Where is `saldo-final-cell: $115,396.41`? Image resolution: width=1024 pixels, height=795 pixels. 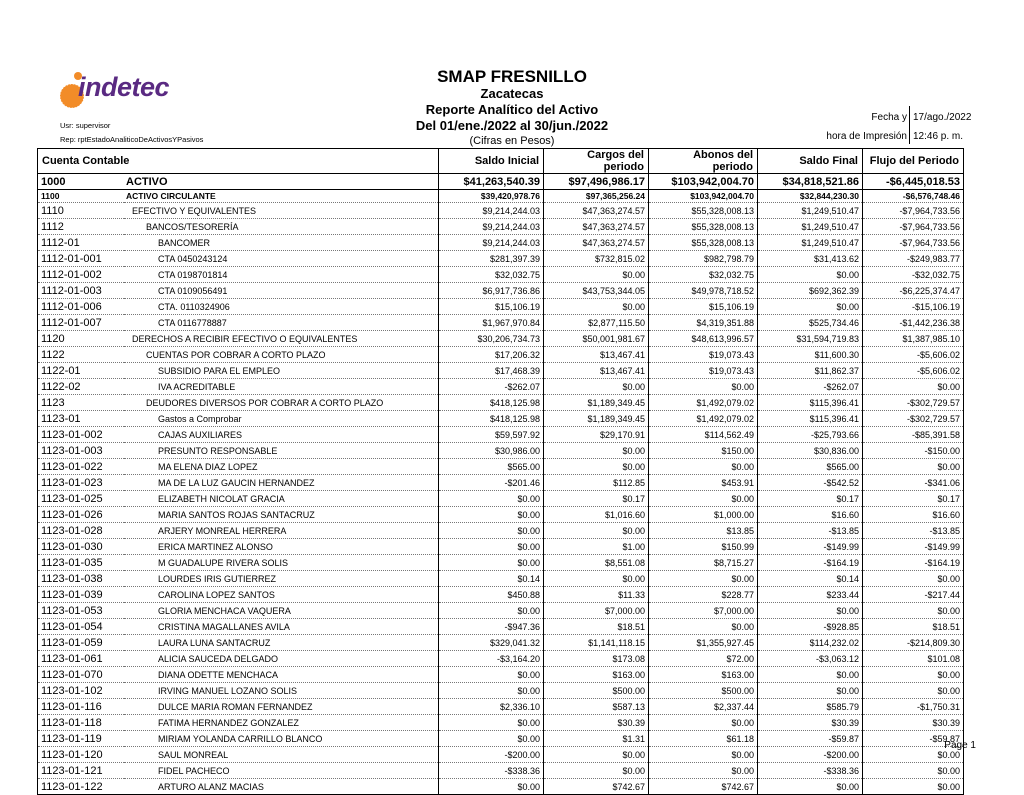
saldo-final-cell: $115,396.41 is located at coordinates (810, 402).